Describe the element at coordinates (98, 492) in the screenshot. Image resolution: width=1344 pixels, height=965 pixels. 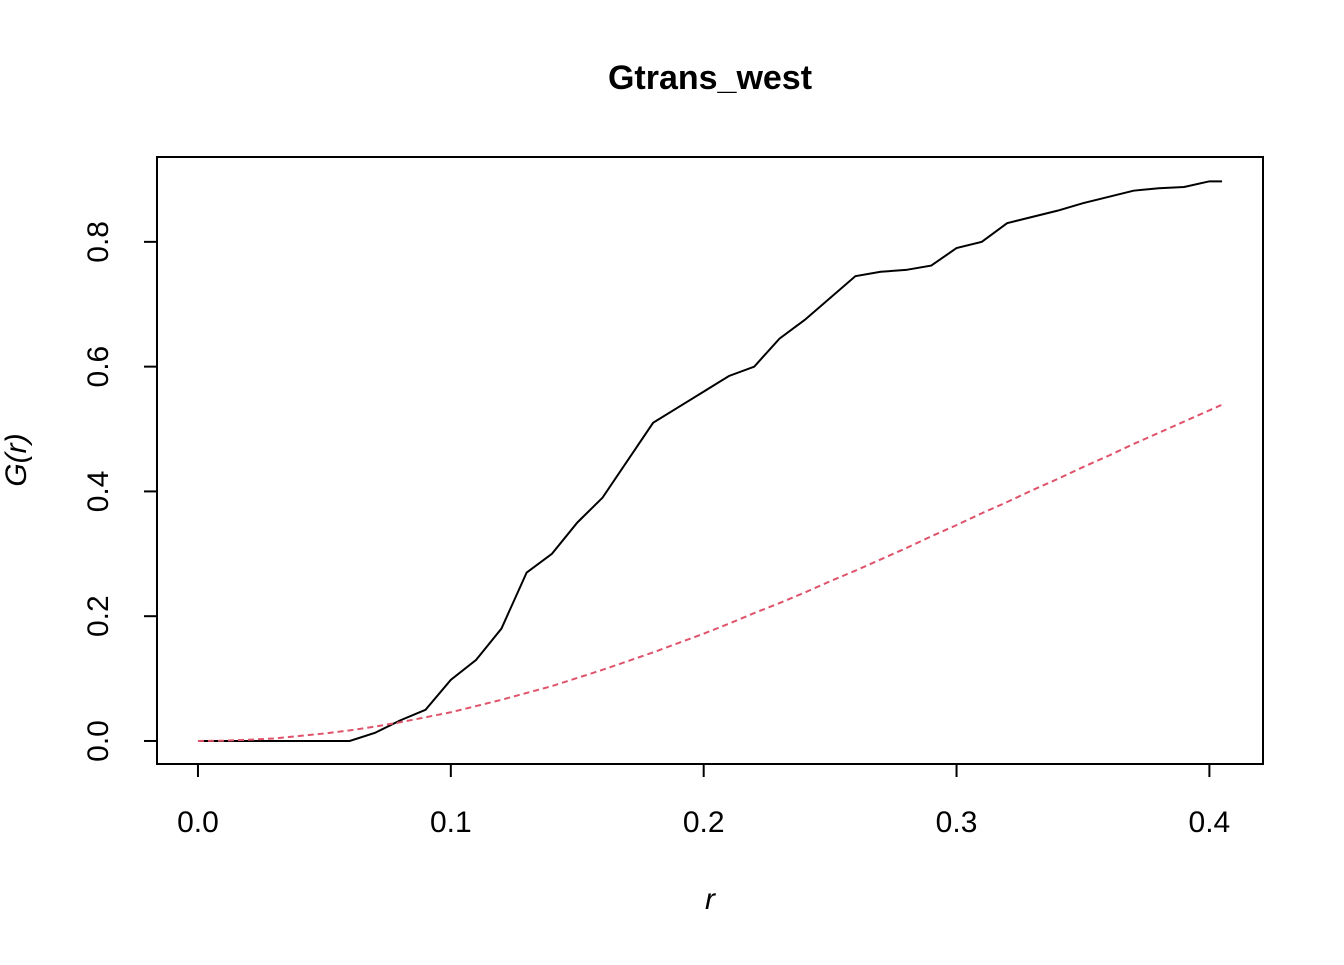
I see `y-tick-label: 0.4` at that location.